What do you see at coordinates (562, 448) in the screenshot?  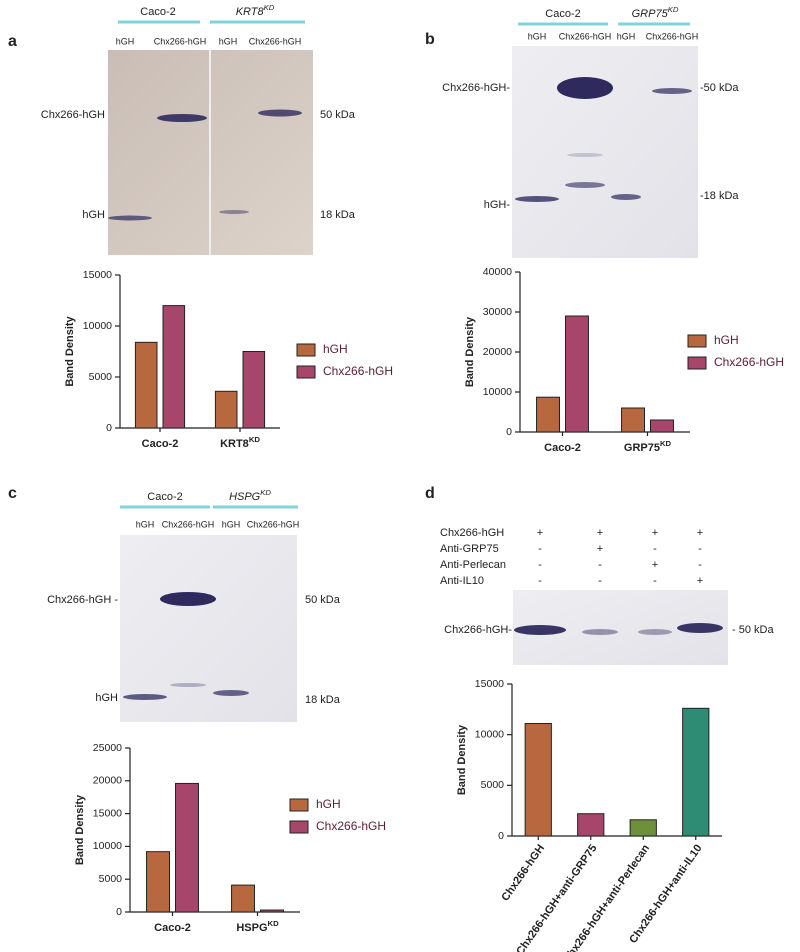 I see `x-tick-label: Caco-2` at bounding box center [562, 448].